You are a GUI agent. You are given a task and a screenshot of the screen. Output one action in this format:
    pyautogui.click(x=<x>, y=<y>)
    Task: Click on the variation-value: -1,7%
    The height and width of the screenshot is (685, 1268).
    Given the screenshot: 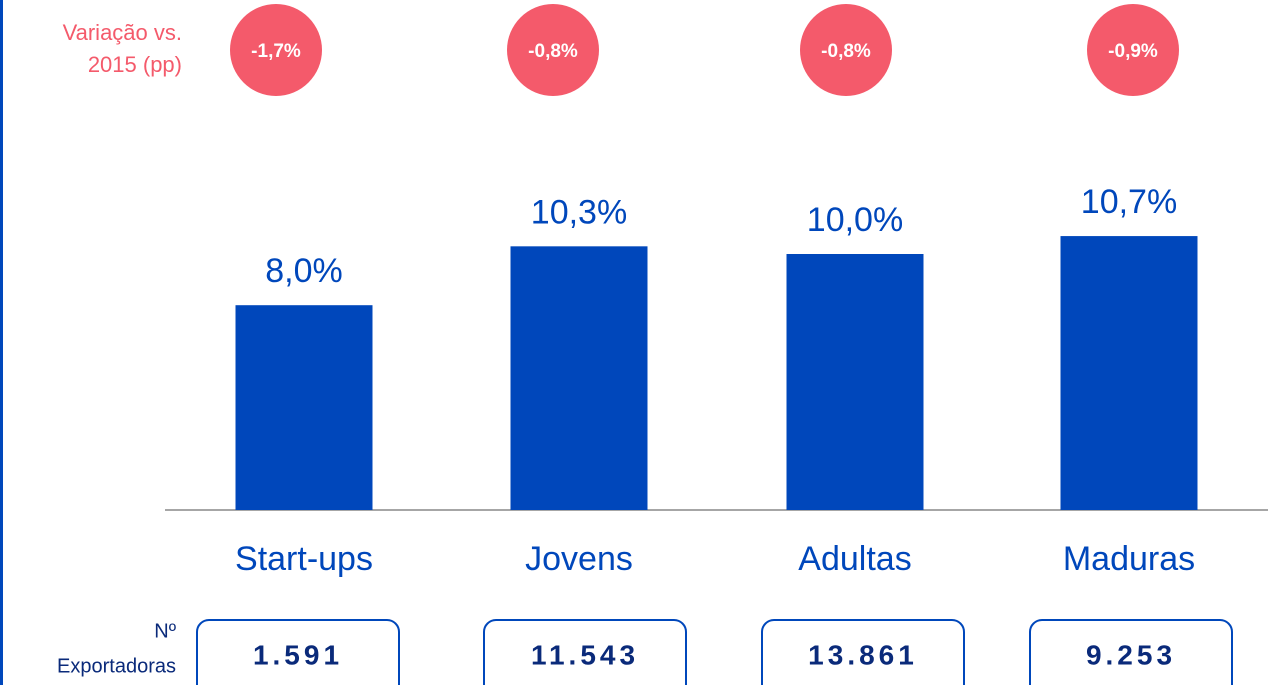 What is the action you would take?
    pyautogui.click(x=276, y=51)
    